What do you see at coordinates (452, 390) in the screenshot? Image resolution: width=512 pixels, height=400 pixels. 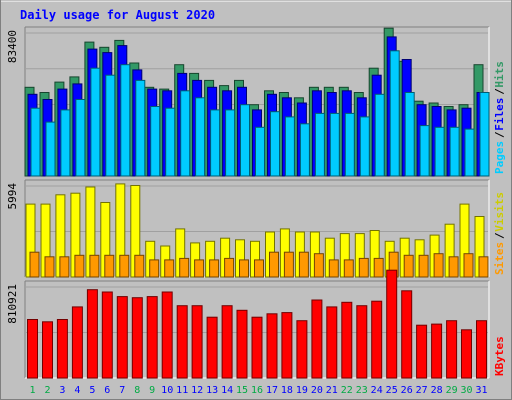 I see `x-tick-label-day-29: 29` at bounding box center [452, 390].